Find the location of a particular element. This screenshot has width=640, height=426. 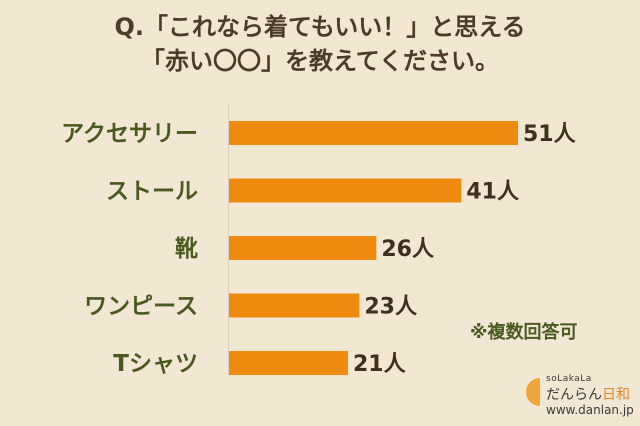

brand-name: だんらん日和 is located at coordinates (588, 394).